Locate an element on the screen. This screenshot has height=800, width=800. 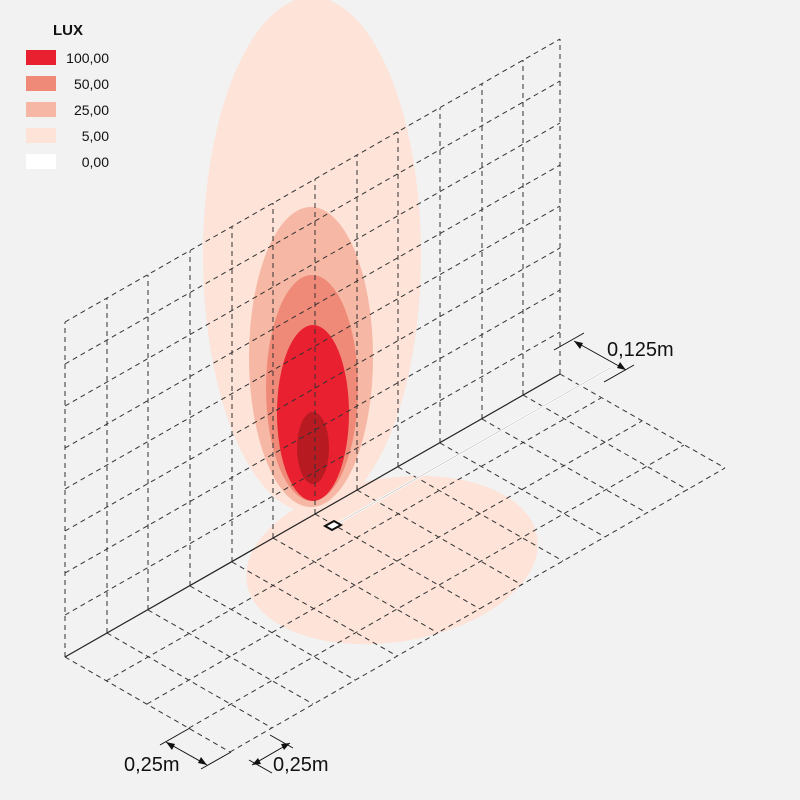
grid-x-arrow-end is located at coordinates (202, 761).